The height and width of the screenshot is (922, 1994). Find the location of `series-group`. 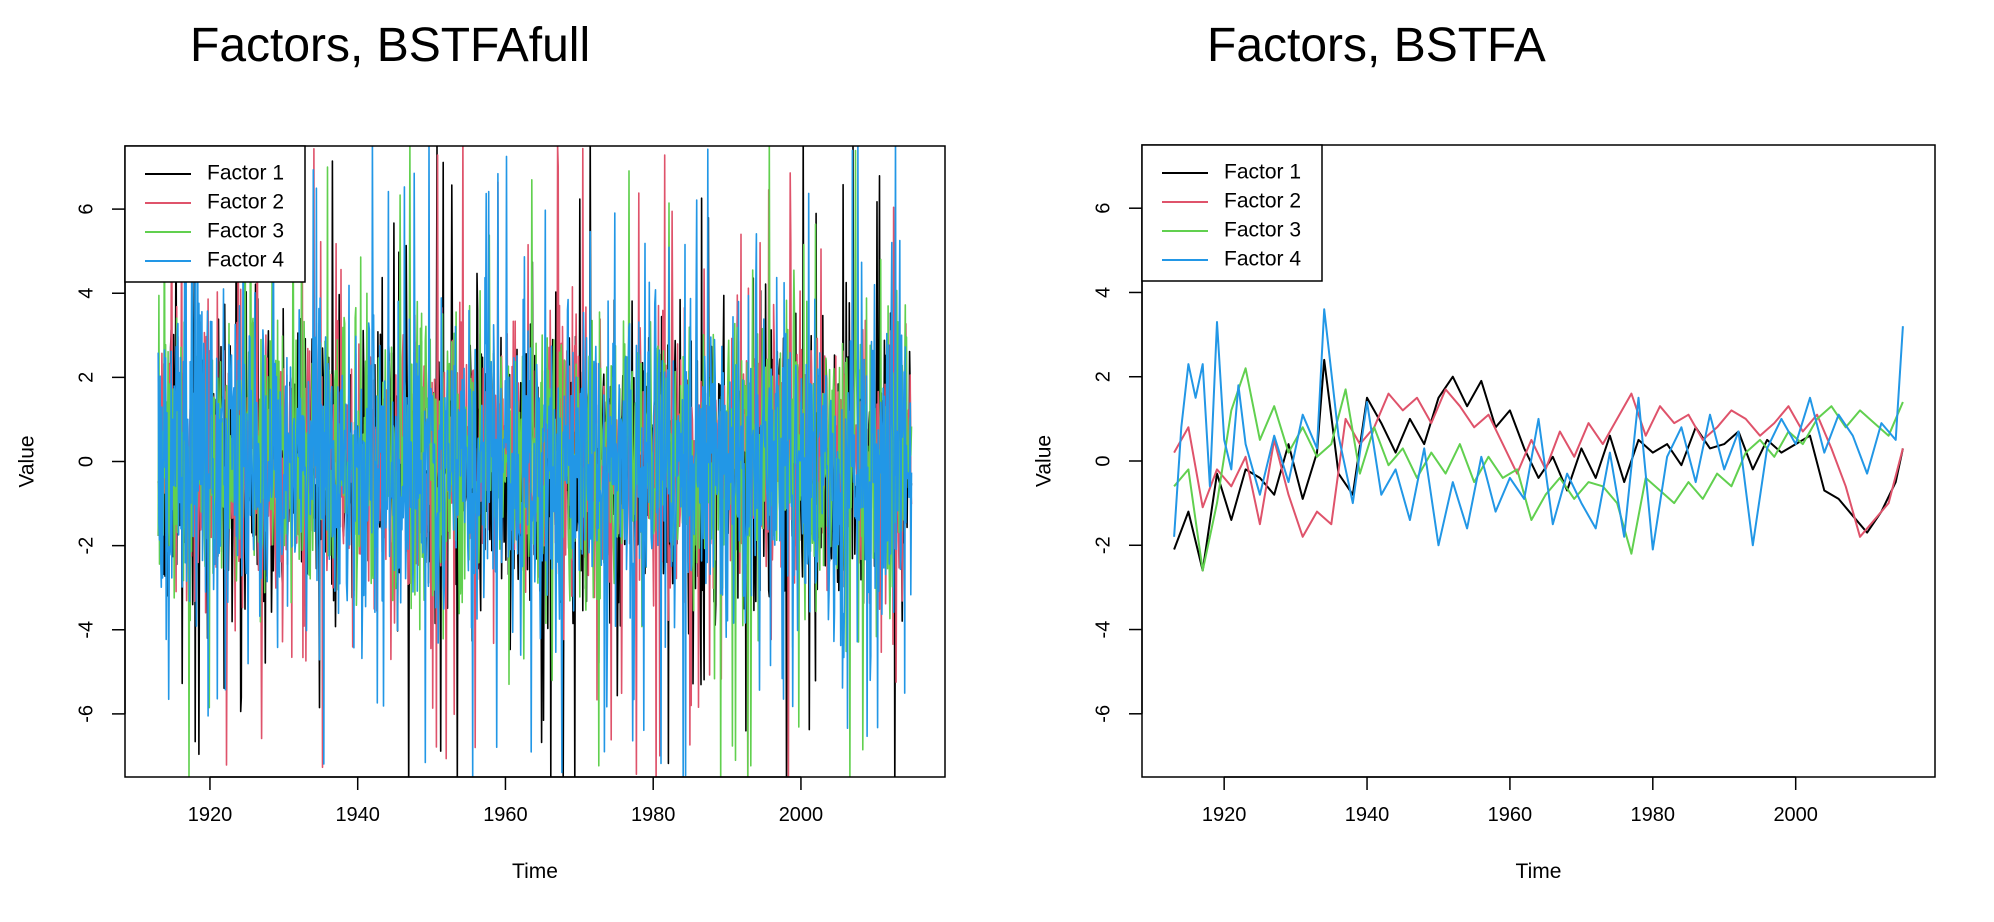

series-group is located at coordinates (1538, 440).